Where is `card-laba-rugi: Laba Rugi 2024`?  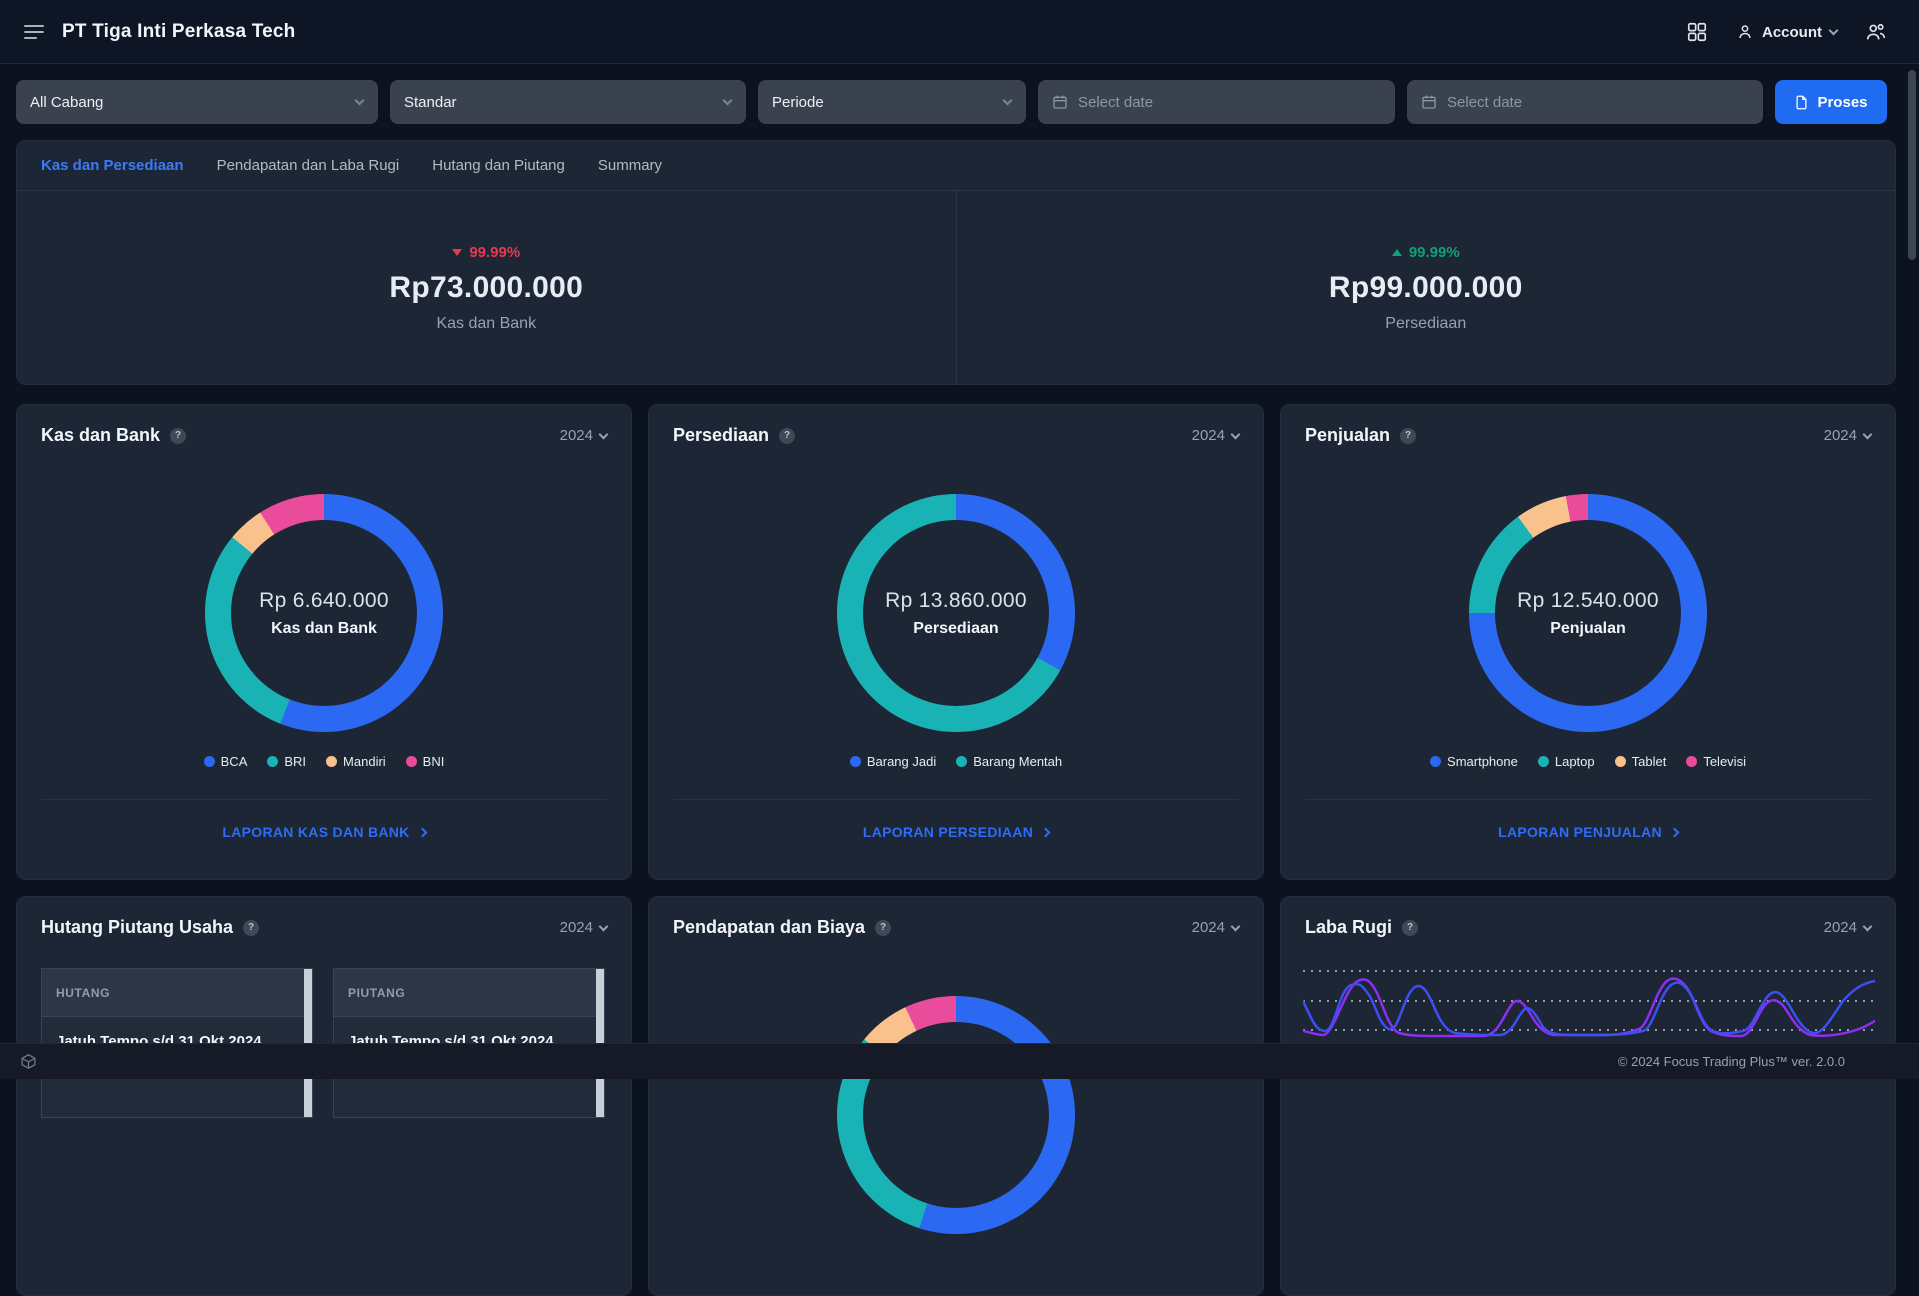 card-laba-rugi: Laba Rugi 2024 is located at coordinates (1588, 1096).